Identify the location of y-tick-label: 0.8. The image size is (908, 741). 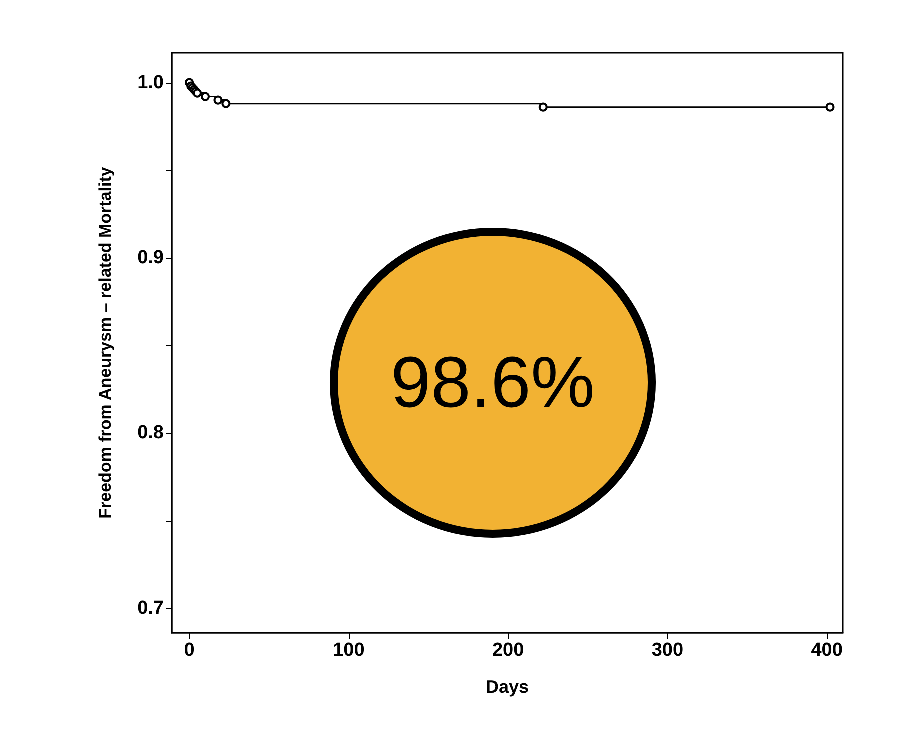
(151, 433).